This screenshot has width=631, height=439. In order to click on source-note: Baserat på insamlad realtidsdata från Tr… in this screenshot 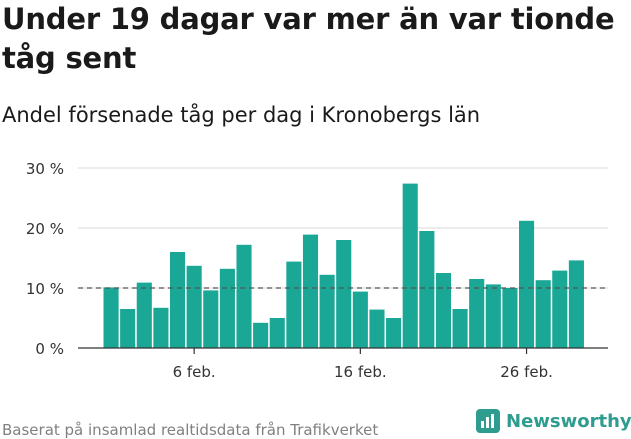, I will do `click(190, 430)`.